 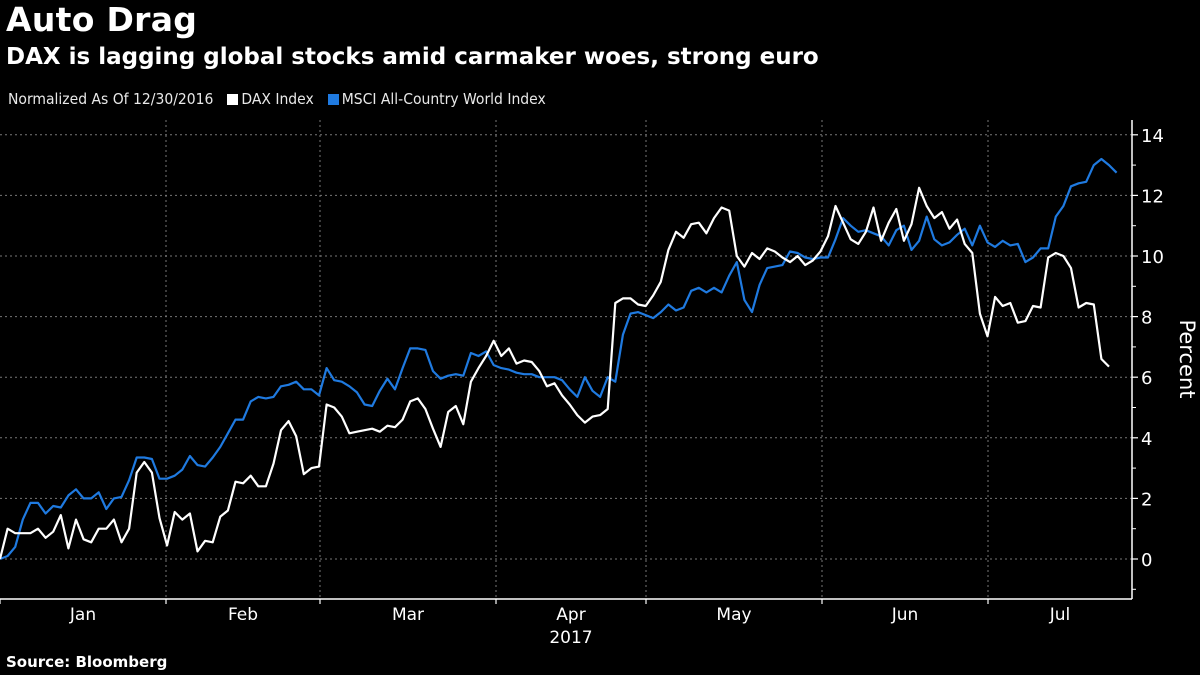 What do you see at coordinates (1146, 499) in the screenshot?
I see `y-tick-label: 2` at bounding box center [1146, 499].